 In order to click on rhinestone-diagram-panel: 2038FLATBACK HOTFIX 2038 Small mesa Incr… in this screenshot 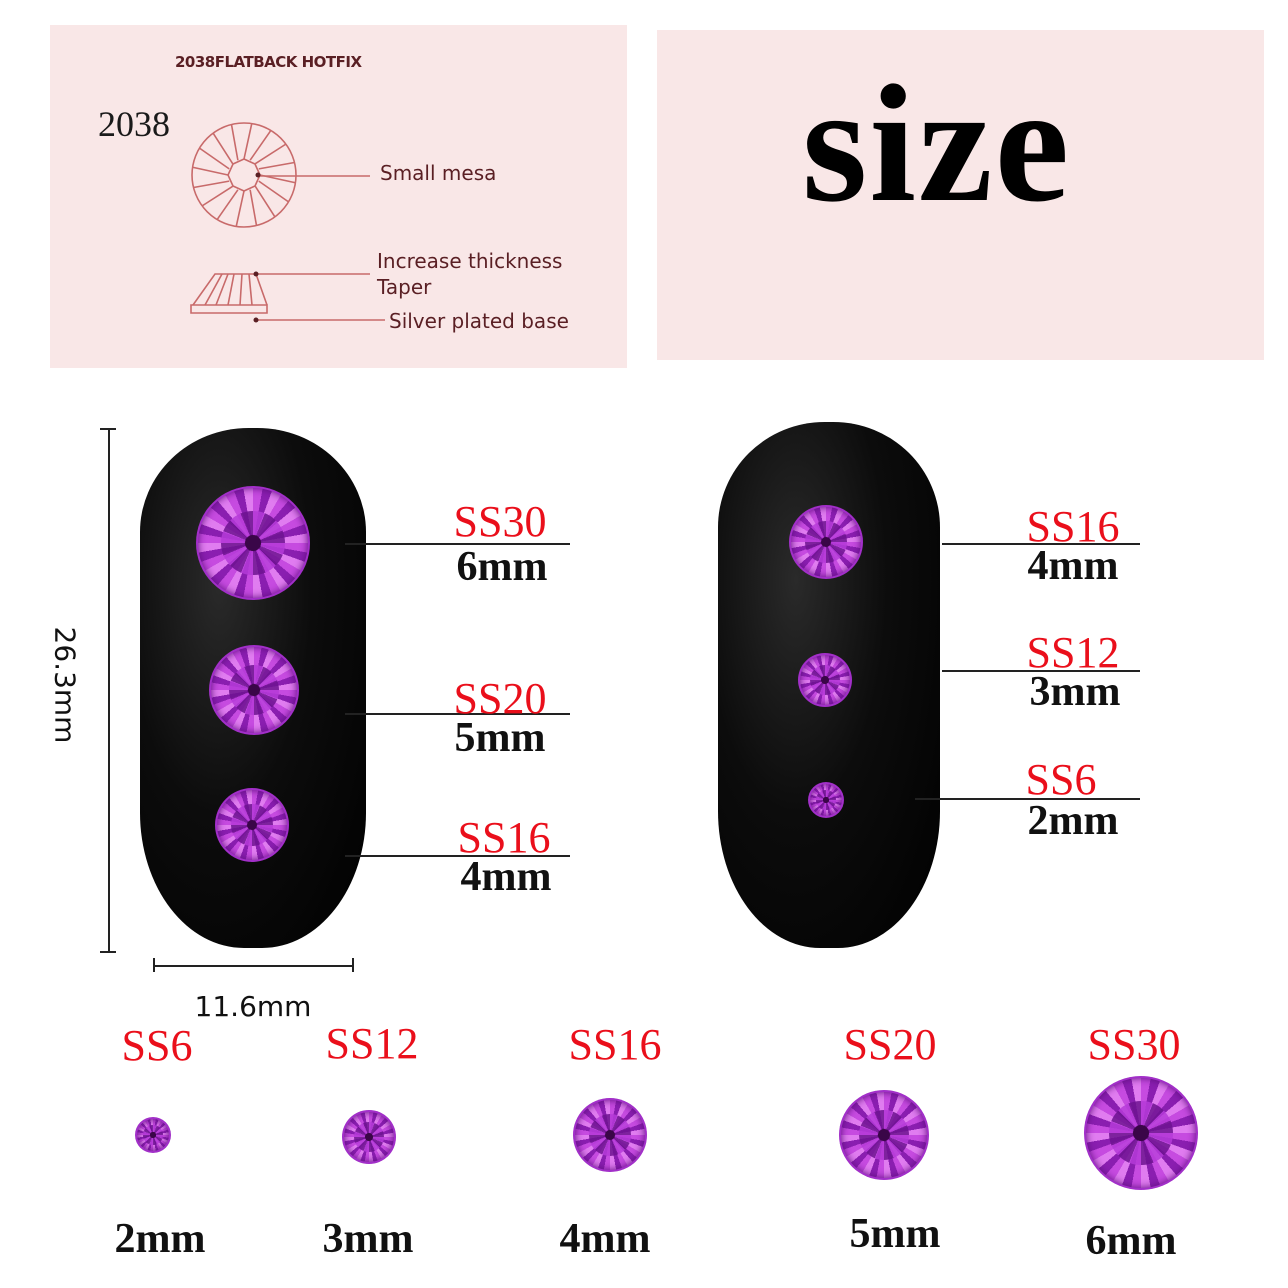, I will do `click(338, 196)`.